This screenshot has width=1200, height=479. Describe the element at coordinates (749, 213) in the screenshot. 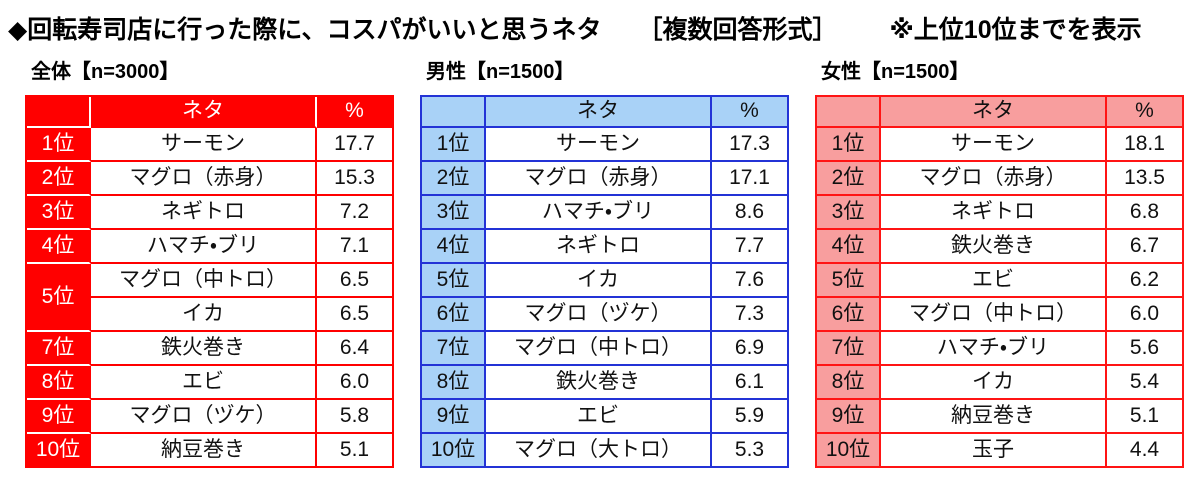

I see `percent-cell: 8.6` at that location.